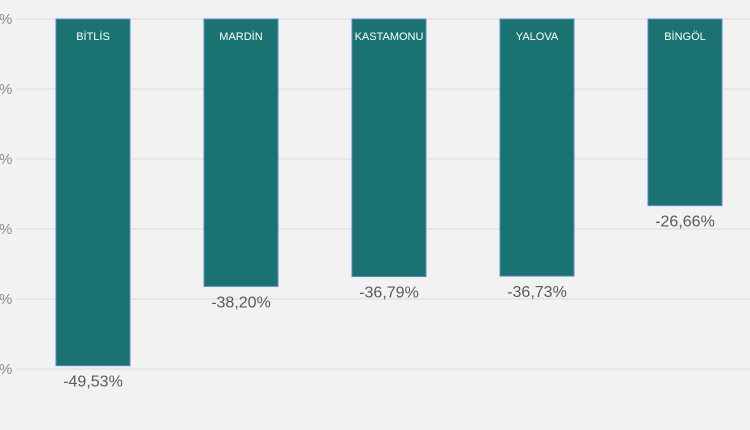 The height and width of the screenshot is (430, 750). Describe the element at coordinates (537, 37) in the screenshot. I see `category-label: YALOVA` at that location.